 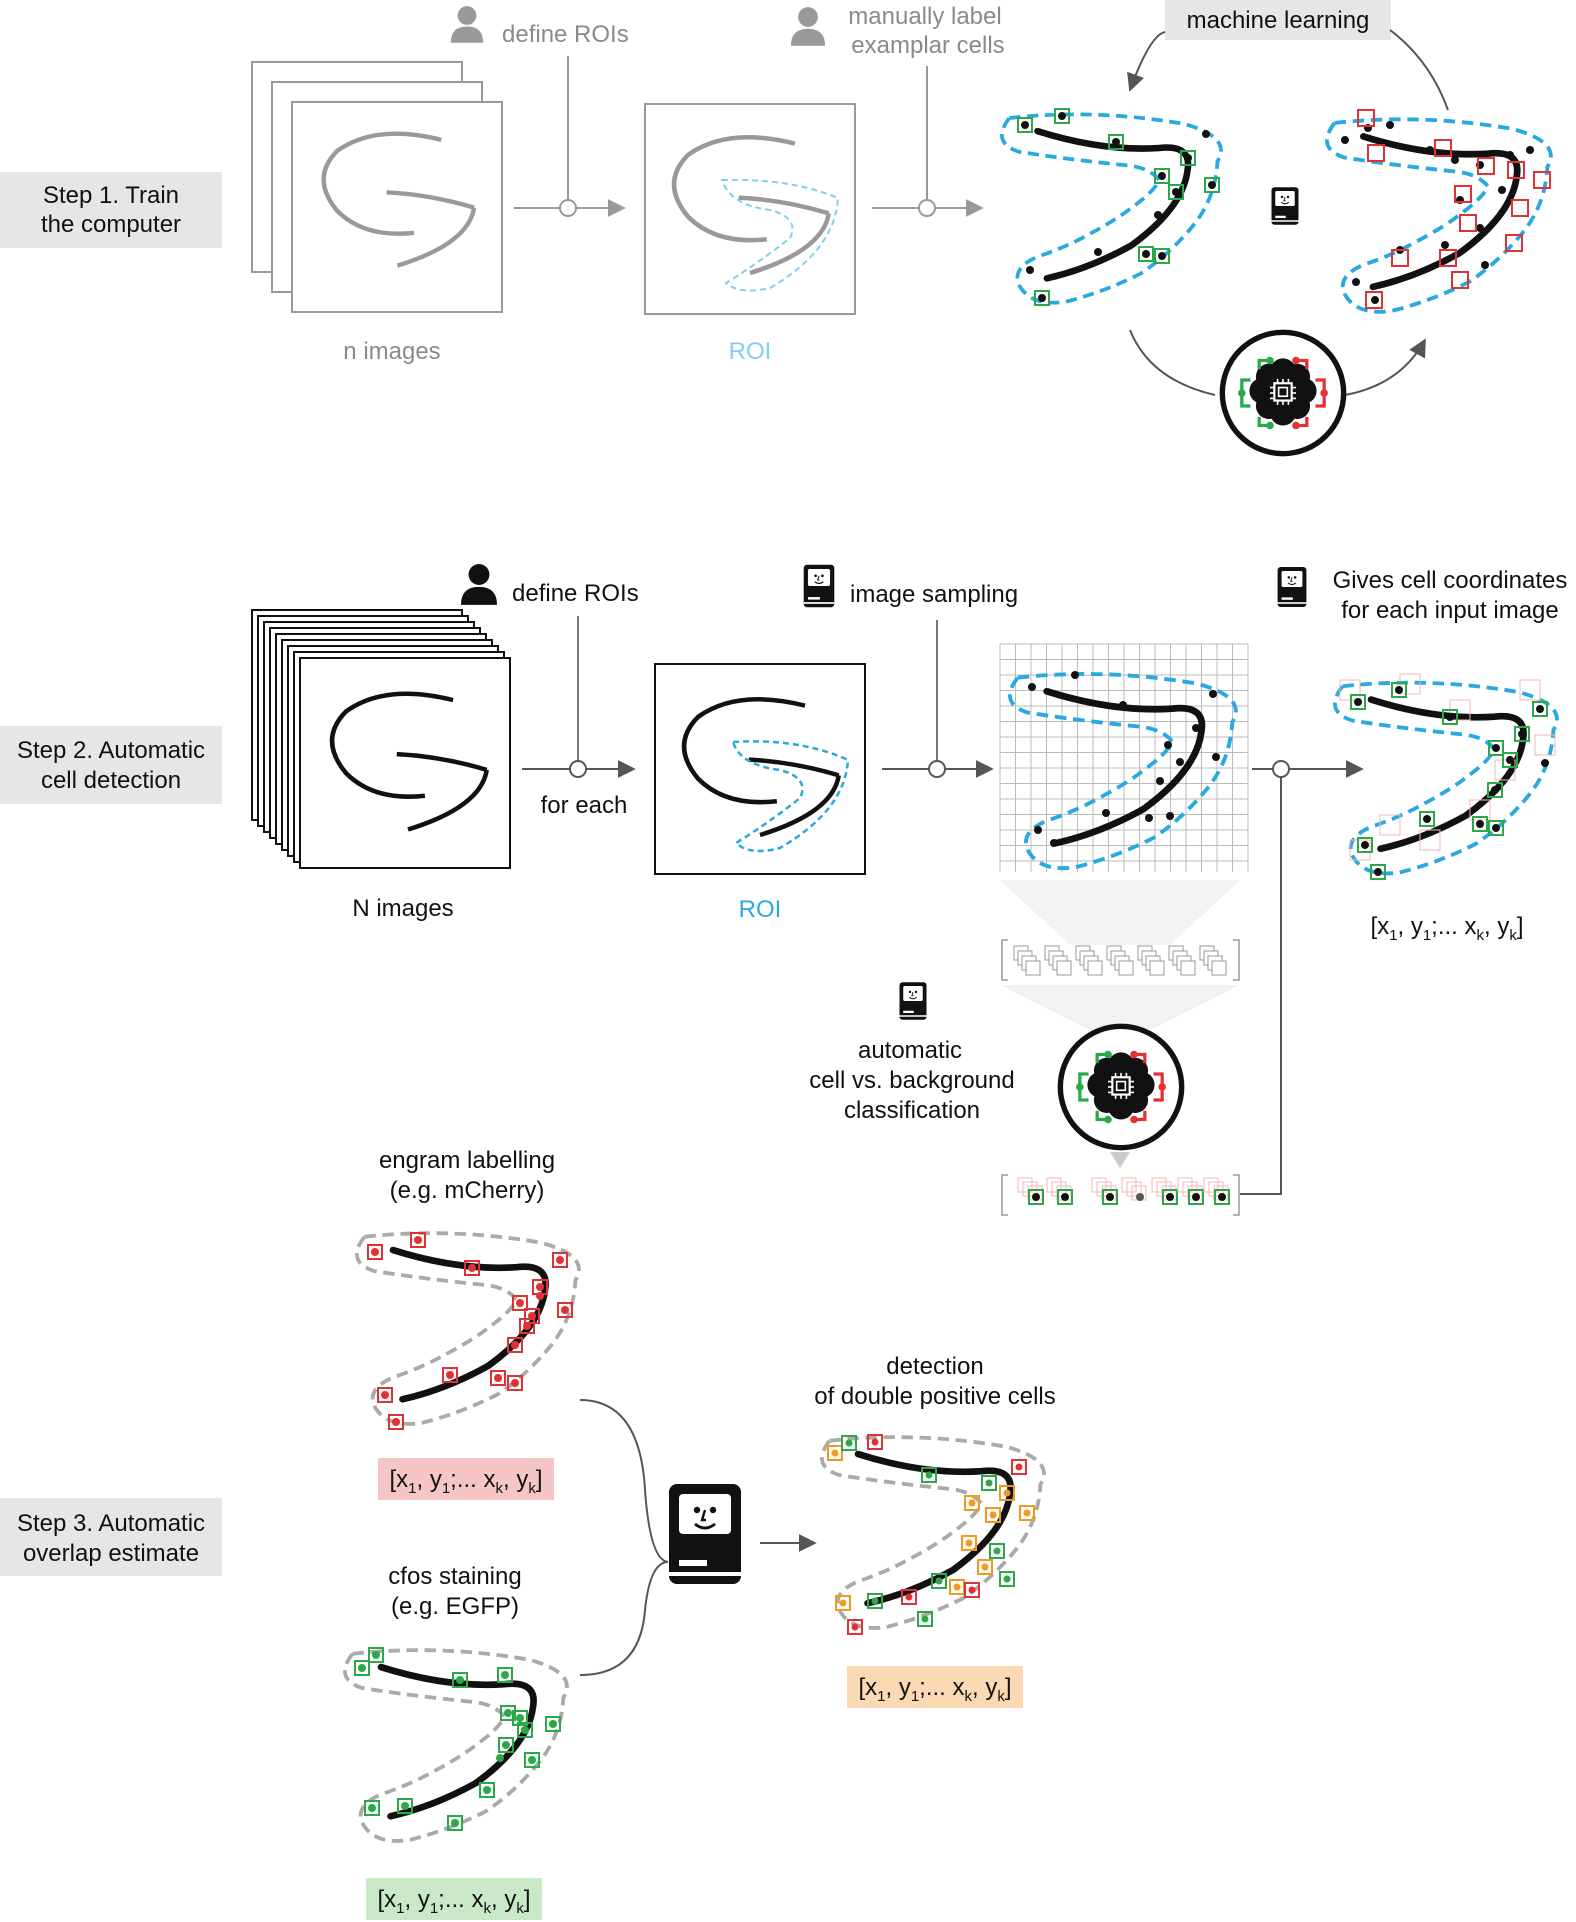 What do you see at coordinates (549, 663) in the screenshot?
I see `step2-define-rois: define ROIs` at bounding box center [549, 663].